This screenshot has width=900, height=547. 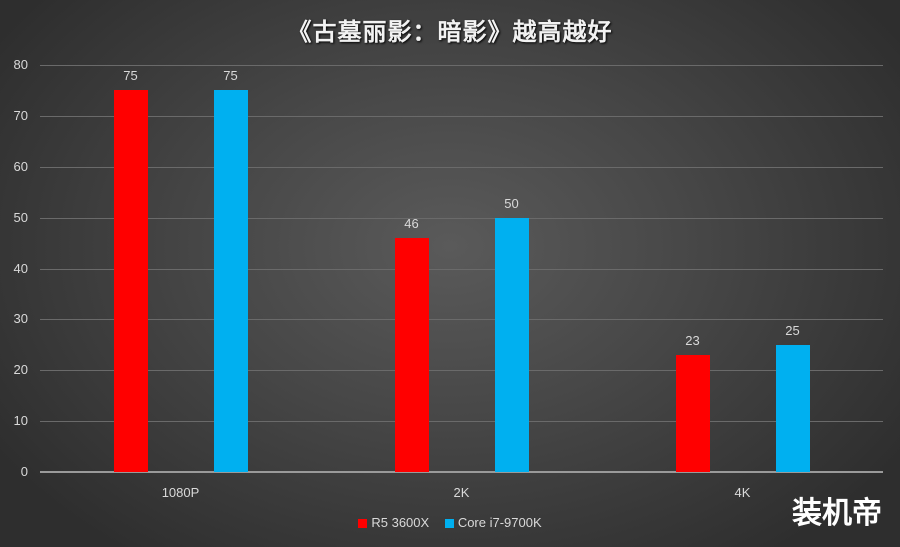 I want to click on legend-swatch-blue, so click(x=449, y=524).